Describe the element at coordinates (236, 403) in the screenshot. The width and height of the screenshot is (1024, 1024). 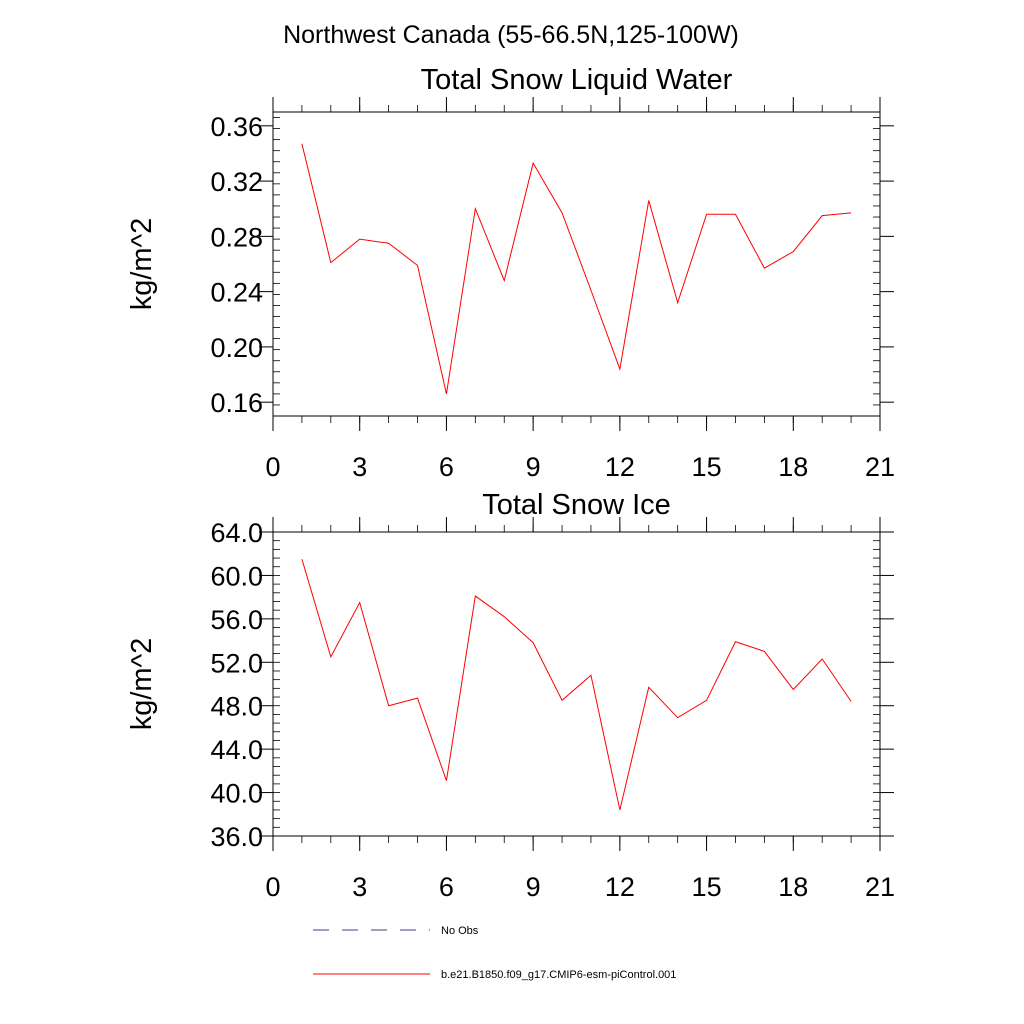
I see `y-tick-label: 0.16` at that location.